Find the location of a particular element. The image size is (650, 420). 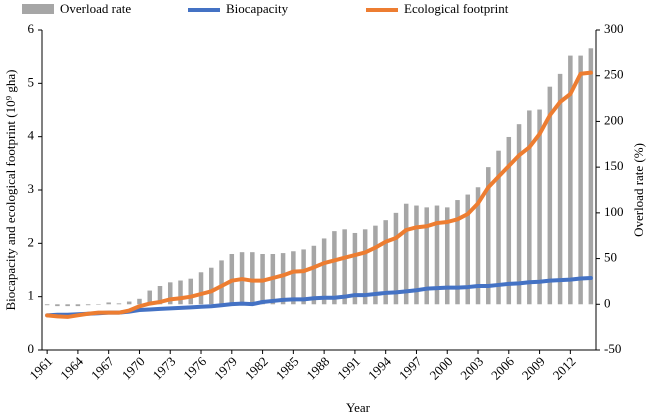

x-tick-label: 2012 is located at coordinates (564, 368).